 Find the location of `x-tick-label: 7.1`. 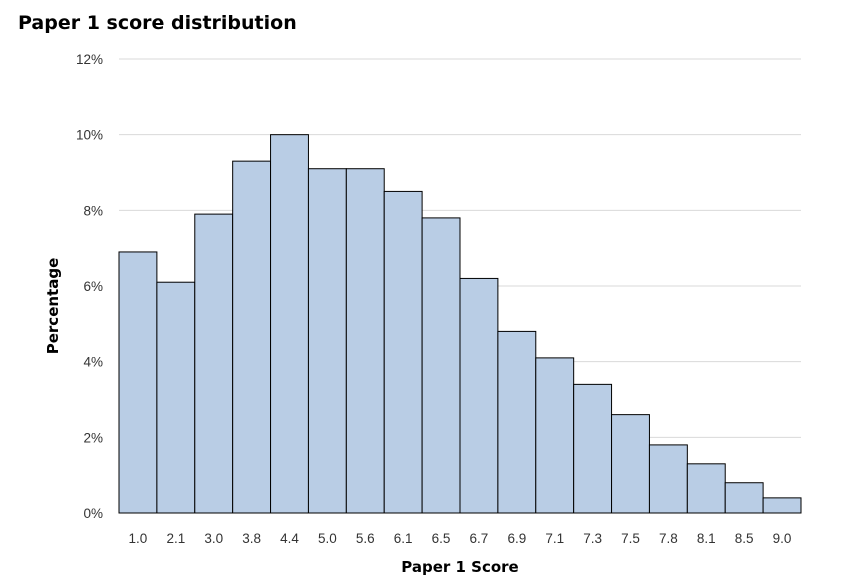

x-tick-label: 7.1 is located at coordinates (554, 538).